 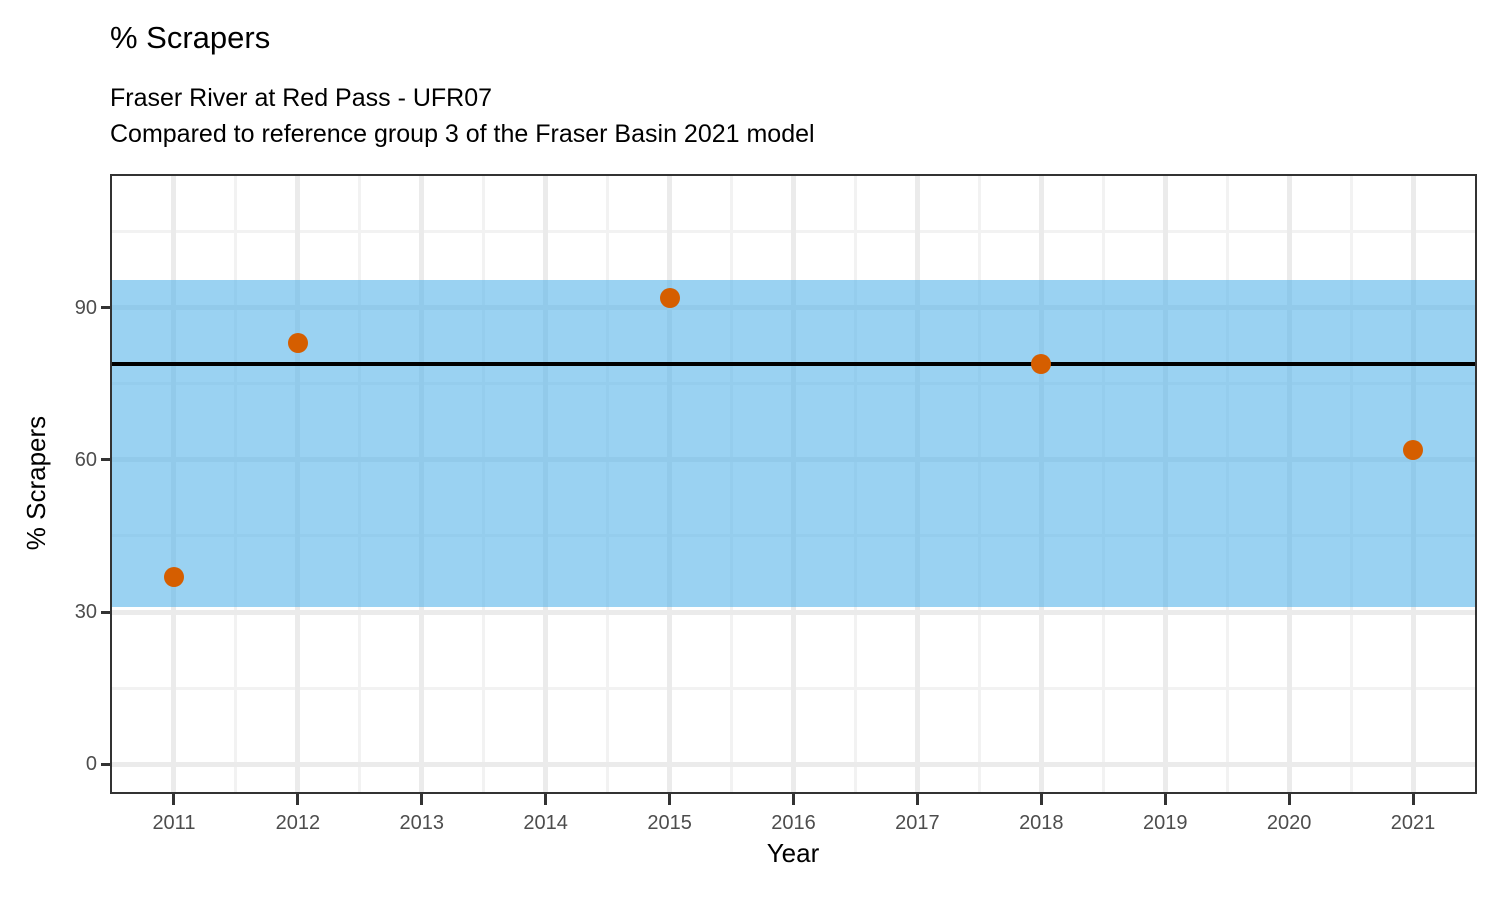 What do you see at coordinates (298, 823) in the screenshot?
I see `x-tick-label: 2012` at bounding box center [298, 823].